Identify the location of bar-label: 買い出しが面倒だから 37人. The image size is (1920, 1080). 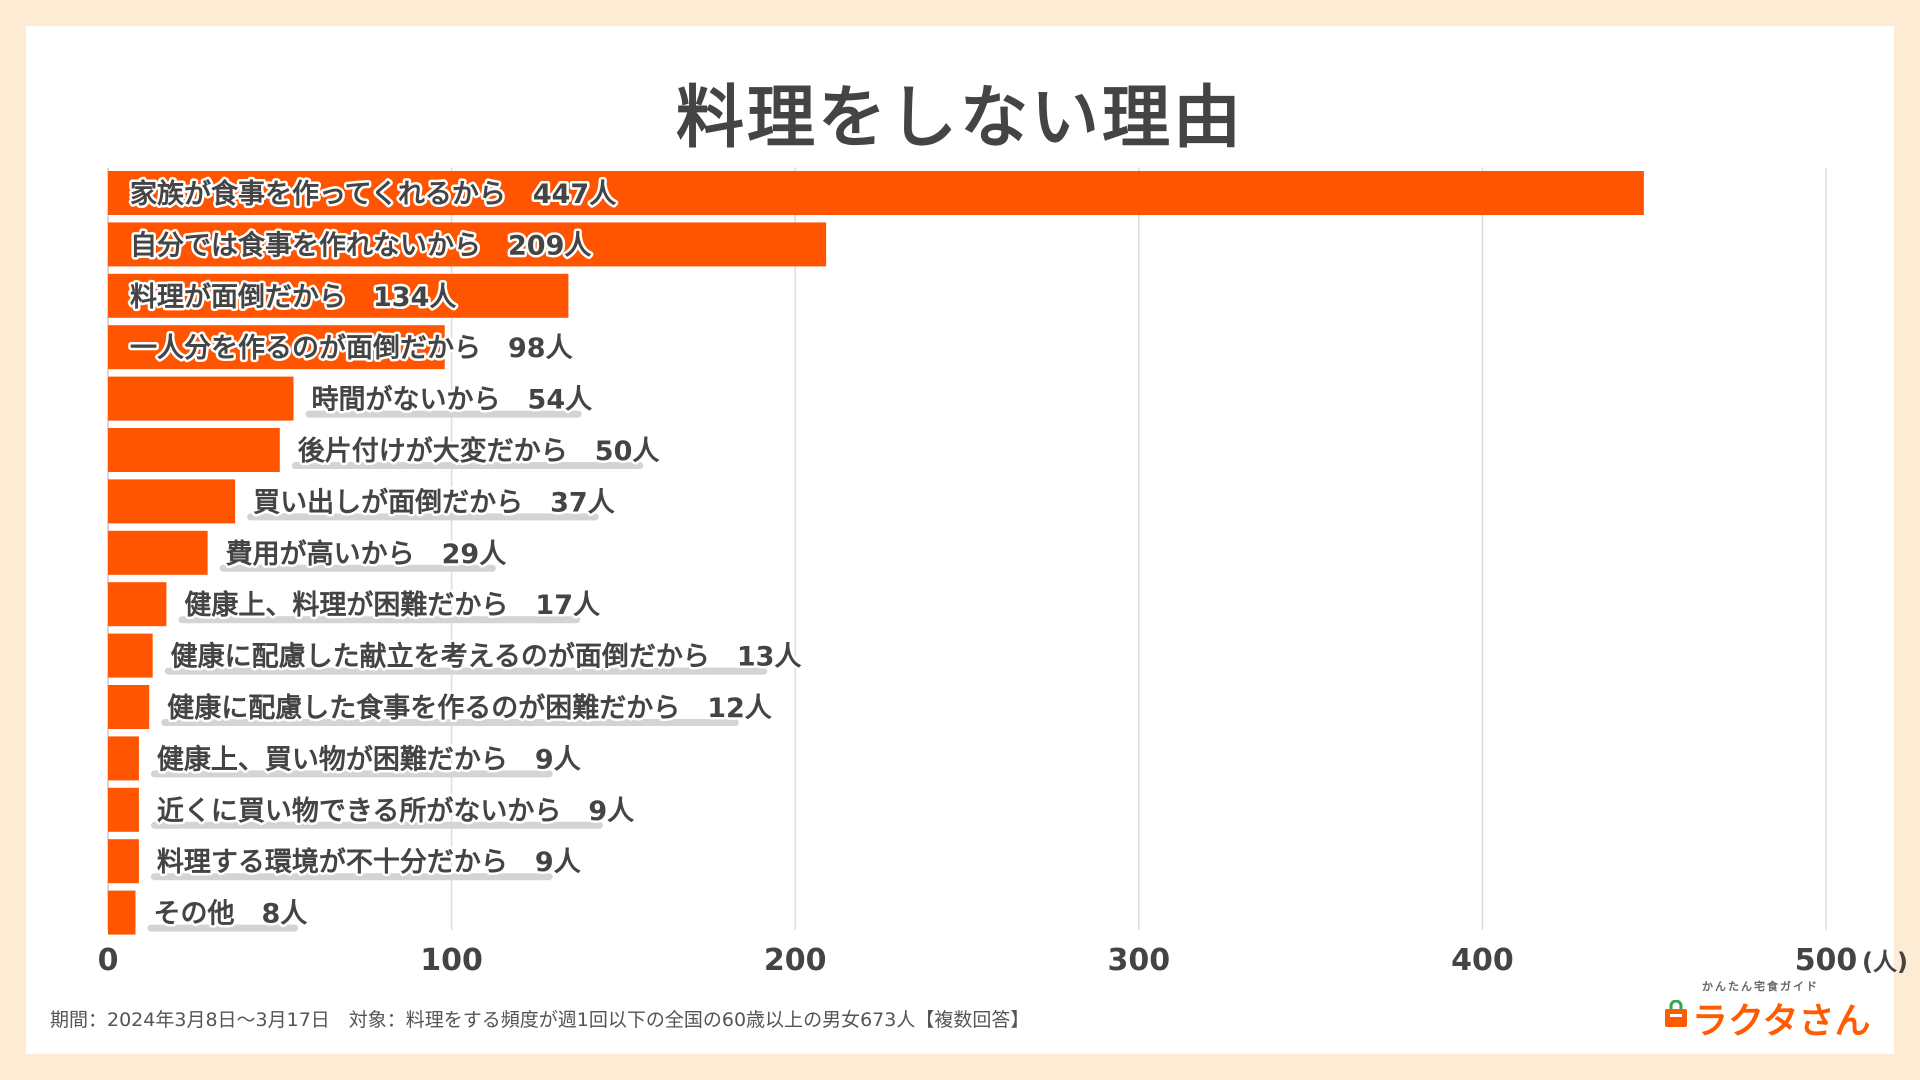
(434, 502).